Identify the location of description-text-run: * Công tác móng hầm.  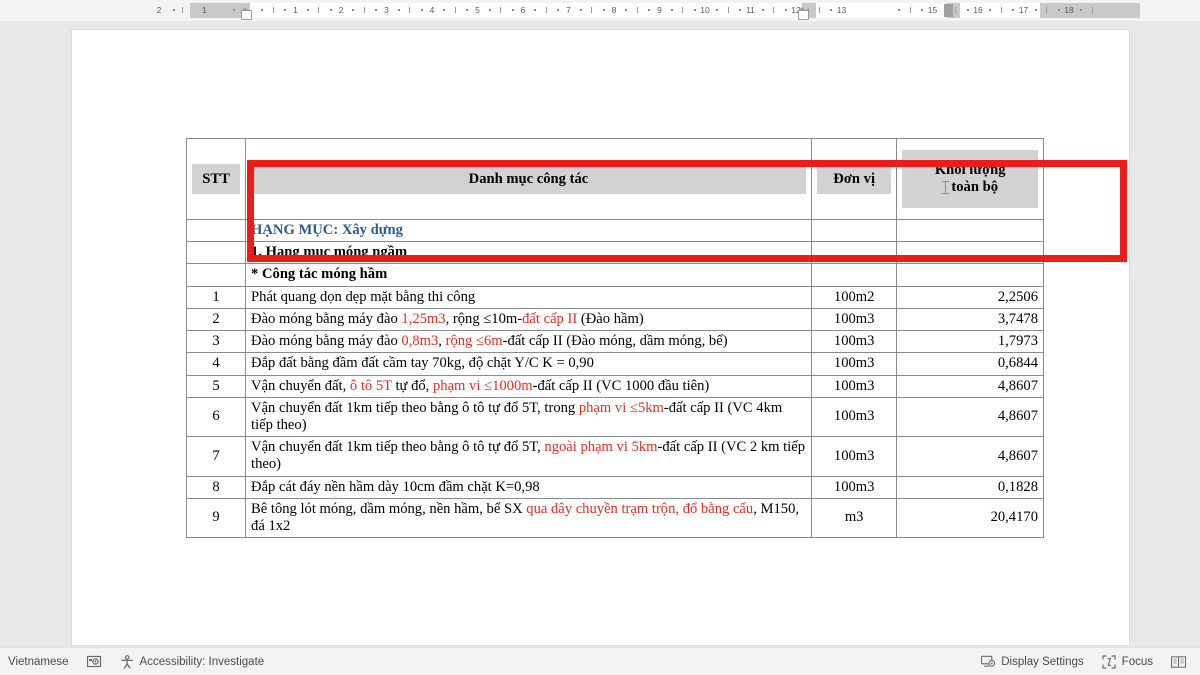
(319, 274).